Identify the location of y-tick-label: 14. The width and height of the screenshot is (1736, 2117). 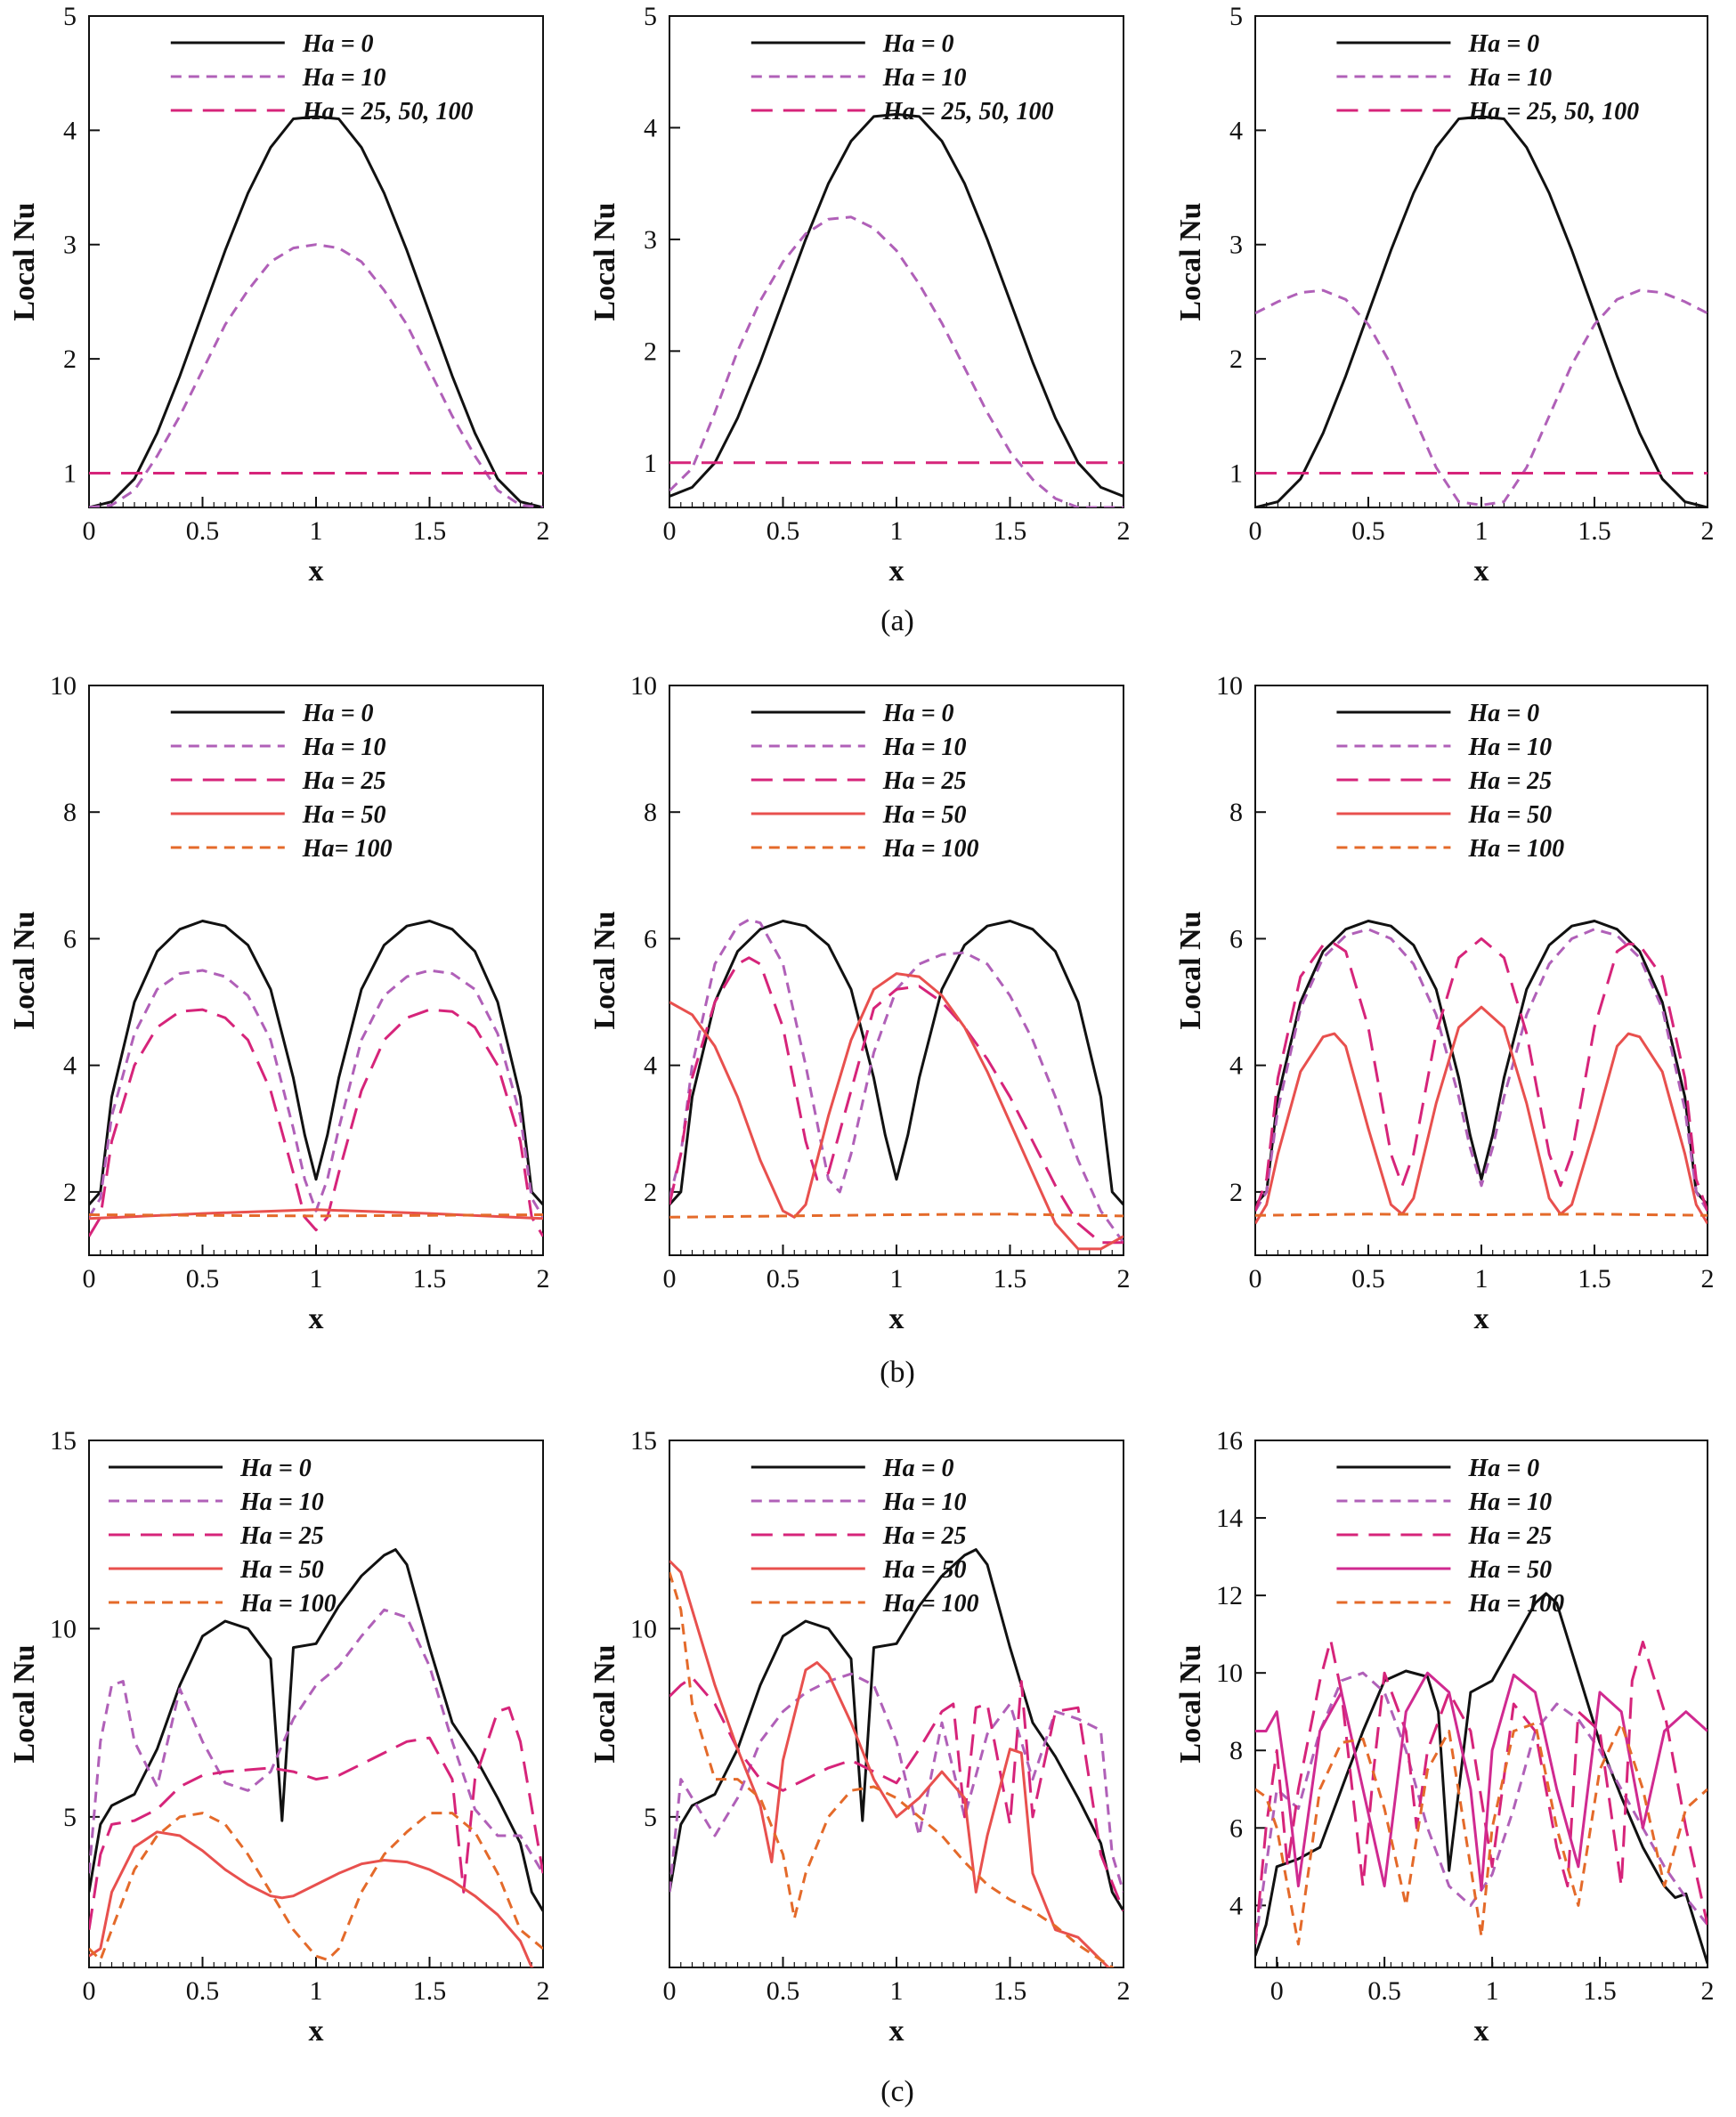
(1229, 1518).